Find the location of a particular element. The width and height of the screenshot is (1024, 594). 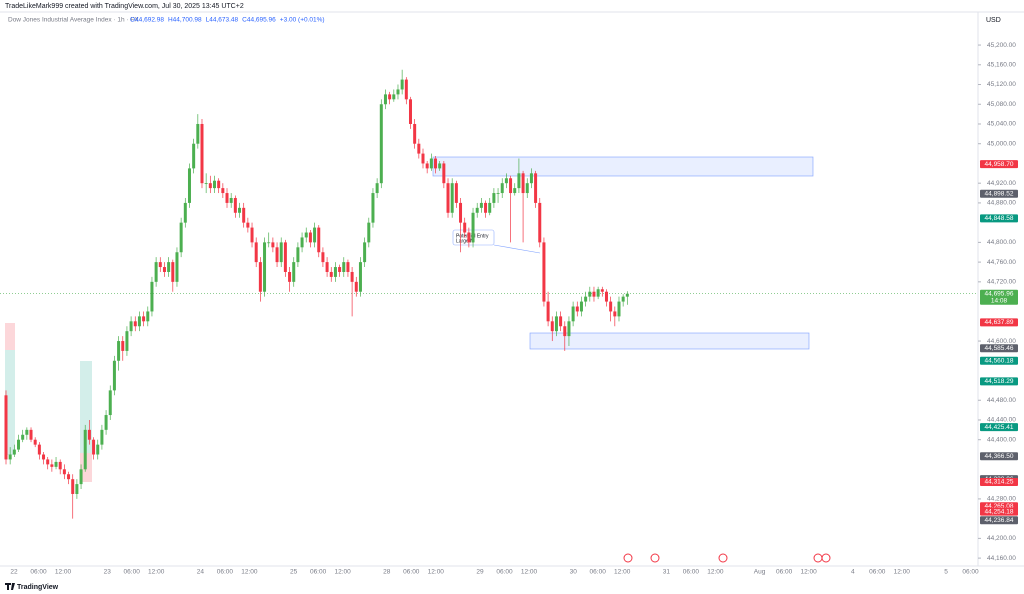

y-tick-label: 44,920.00 is located at coordinates (1001, 183).